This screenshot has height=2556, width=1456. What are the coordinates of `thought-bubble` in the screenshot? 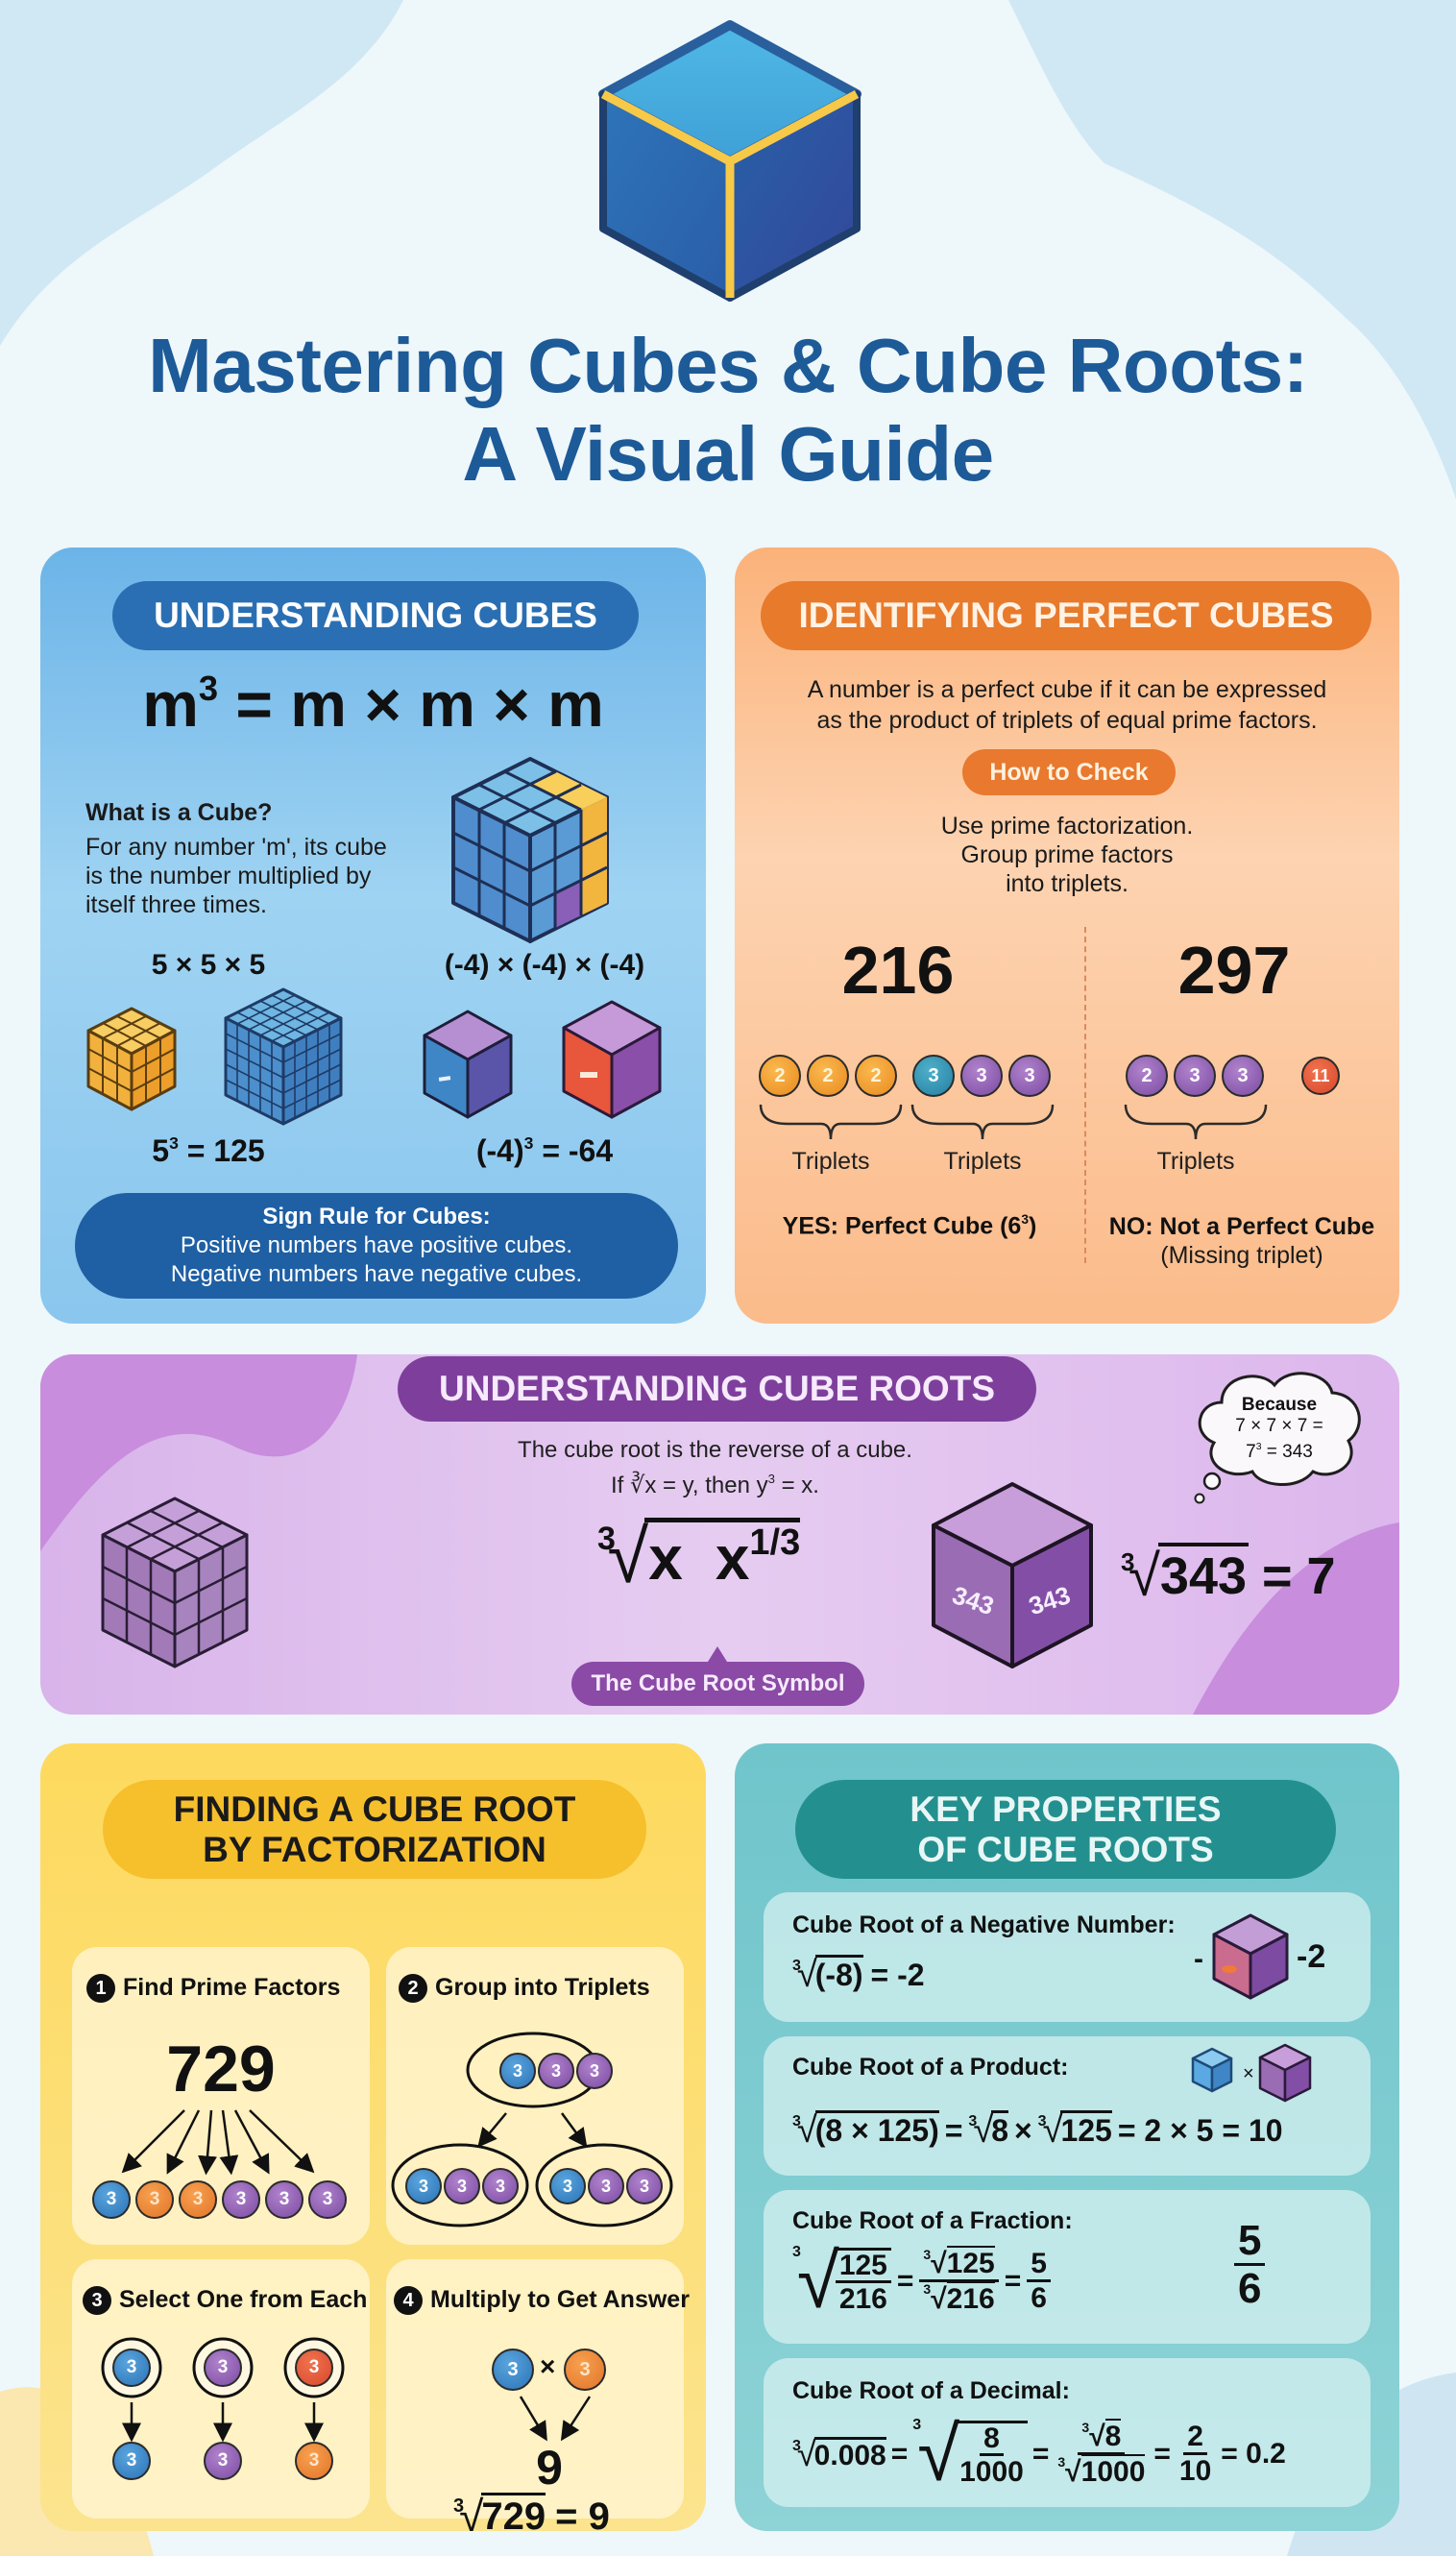 It's located at (1278, 1438).